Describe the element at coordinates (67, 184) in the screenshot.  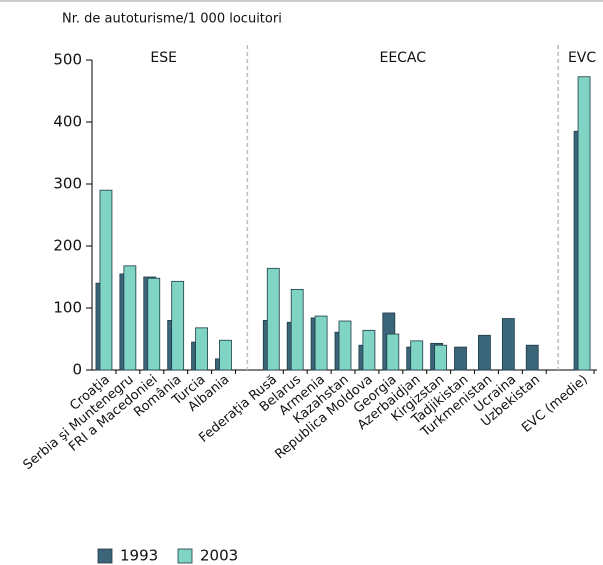
I see `y-tick-label: 300` at that location.